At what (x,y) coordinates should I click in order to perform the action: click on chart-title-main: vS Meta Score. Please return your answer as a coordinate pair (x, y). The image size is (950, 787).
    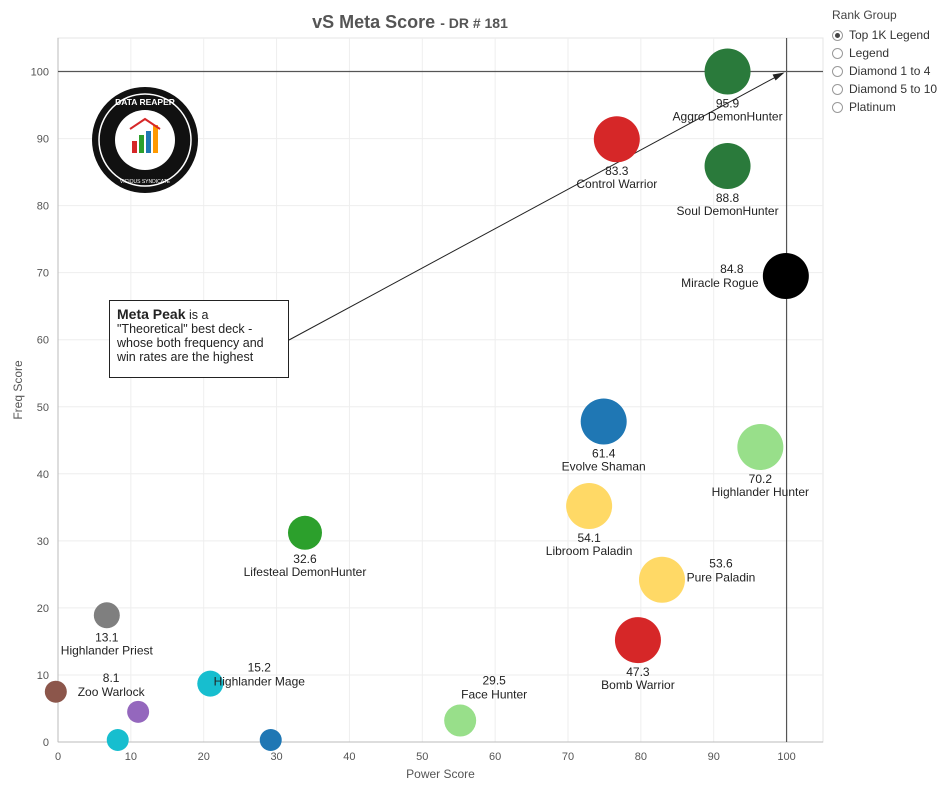
    Looking at the image, I should click on (374, 22).